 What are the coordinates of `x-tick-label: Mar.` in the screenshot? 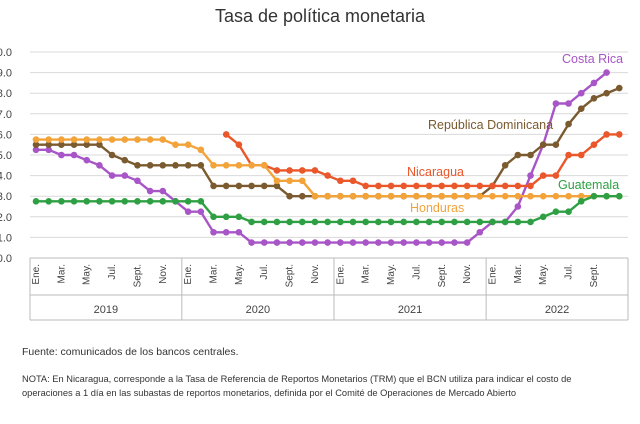 It's located at (518, 273).